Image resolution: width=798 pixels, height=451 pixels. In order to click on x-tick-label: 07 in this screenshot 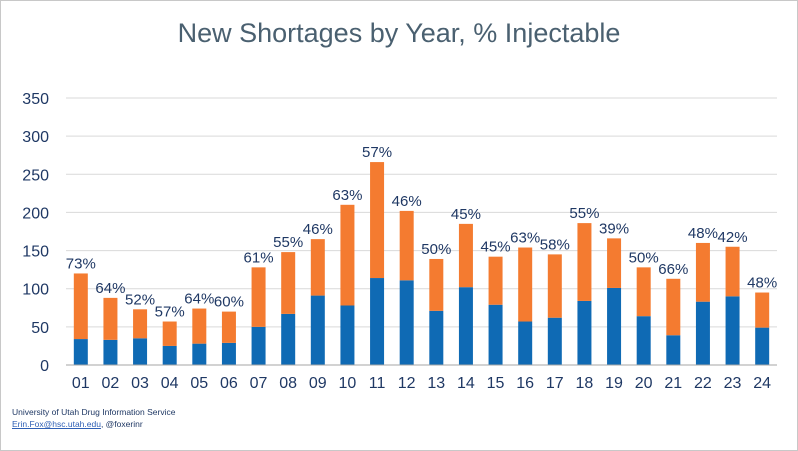, I will do `click(259, 383)`.